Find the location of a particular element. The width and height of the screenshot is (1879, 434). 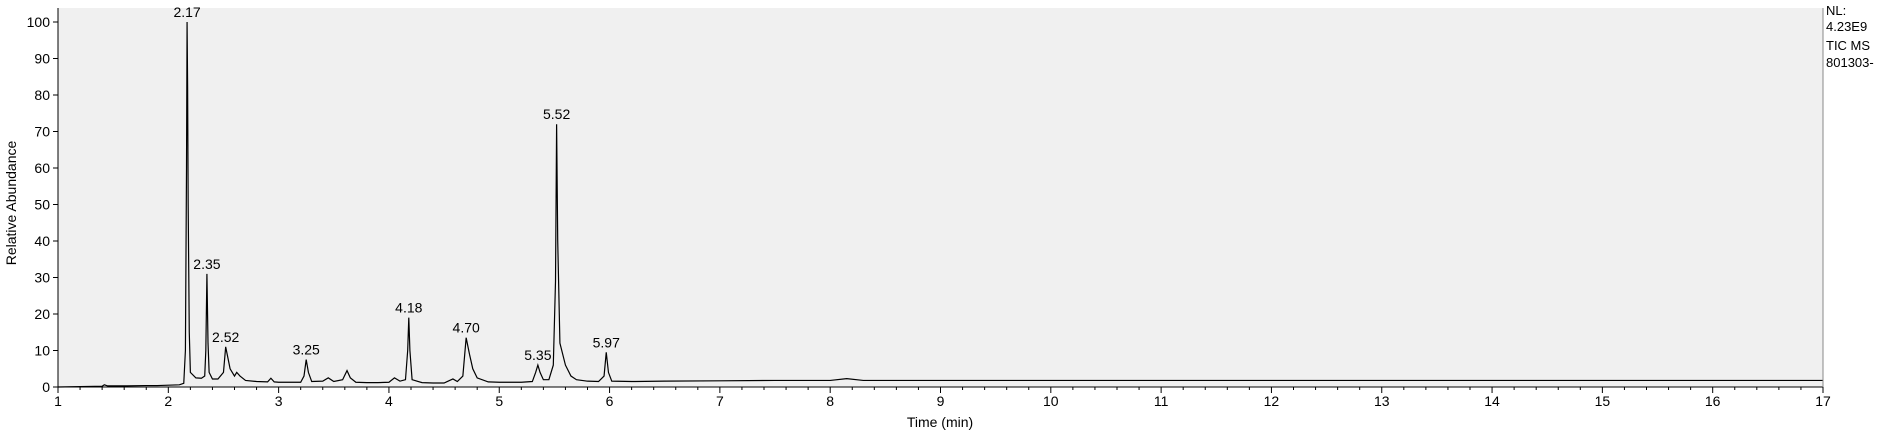

x-tick-label: 17 is located at coordinates (1823, 401).